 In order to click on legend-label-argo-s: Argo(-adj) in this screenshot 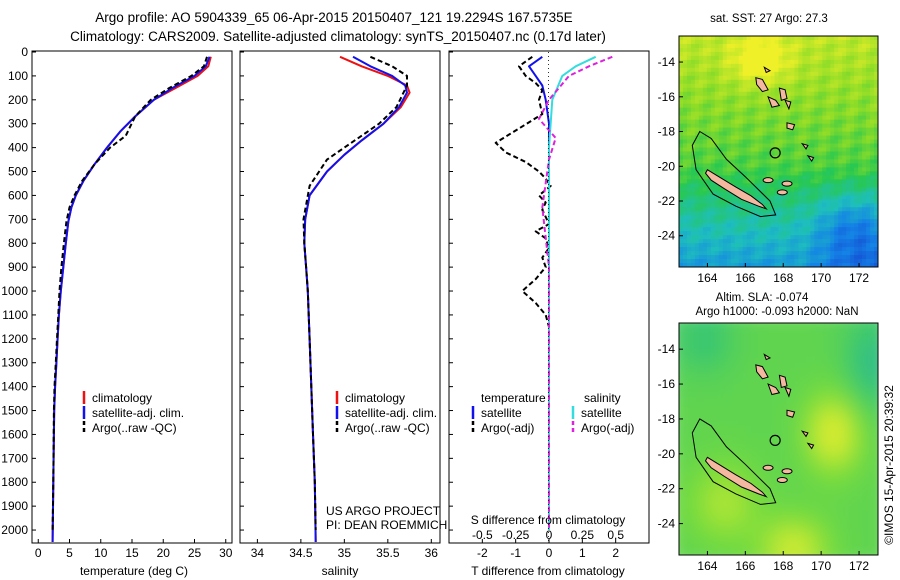, I will do `click(607, 428)`.